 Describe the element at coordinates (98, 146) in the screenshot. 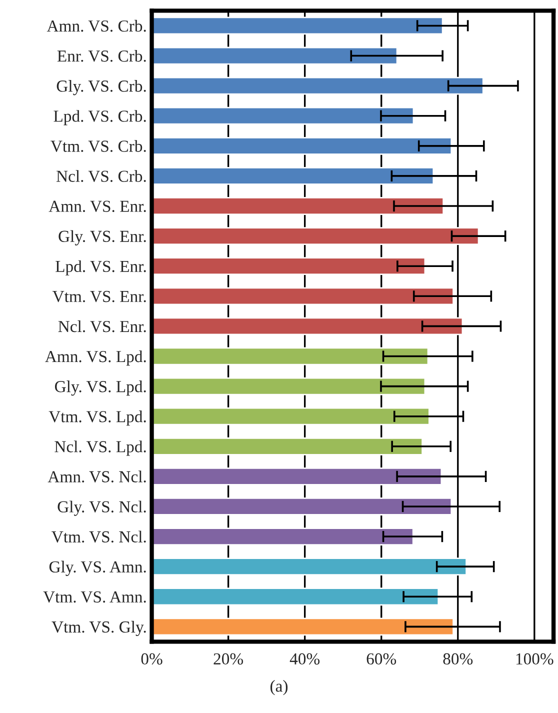

I see `y-tick-label: Vtm. VS. Crb.` at that location.